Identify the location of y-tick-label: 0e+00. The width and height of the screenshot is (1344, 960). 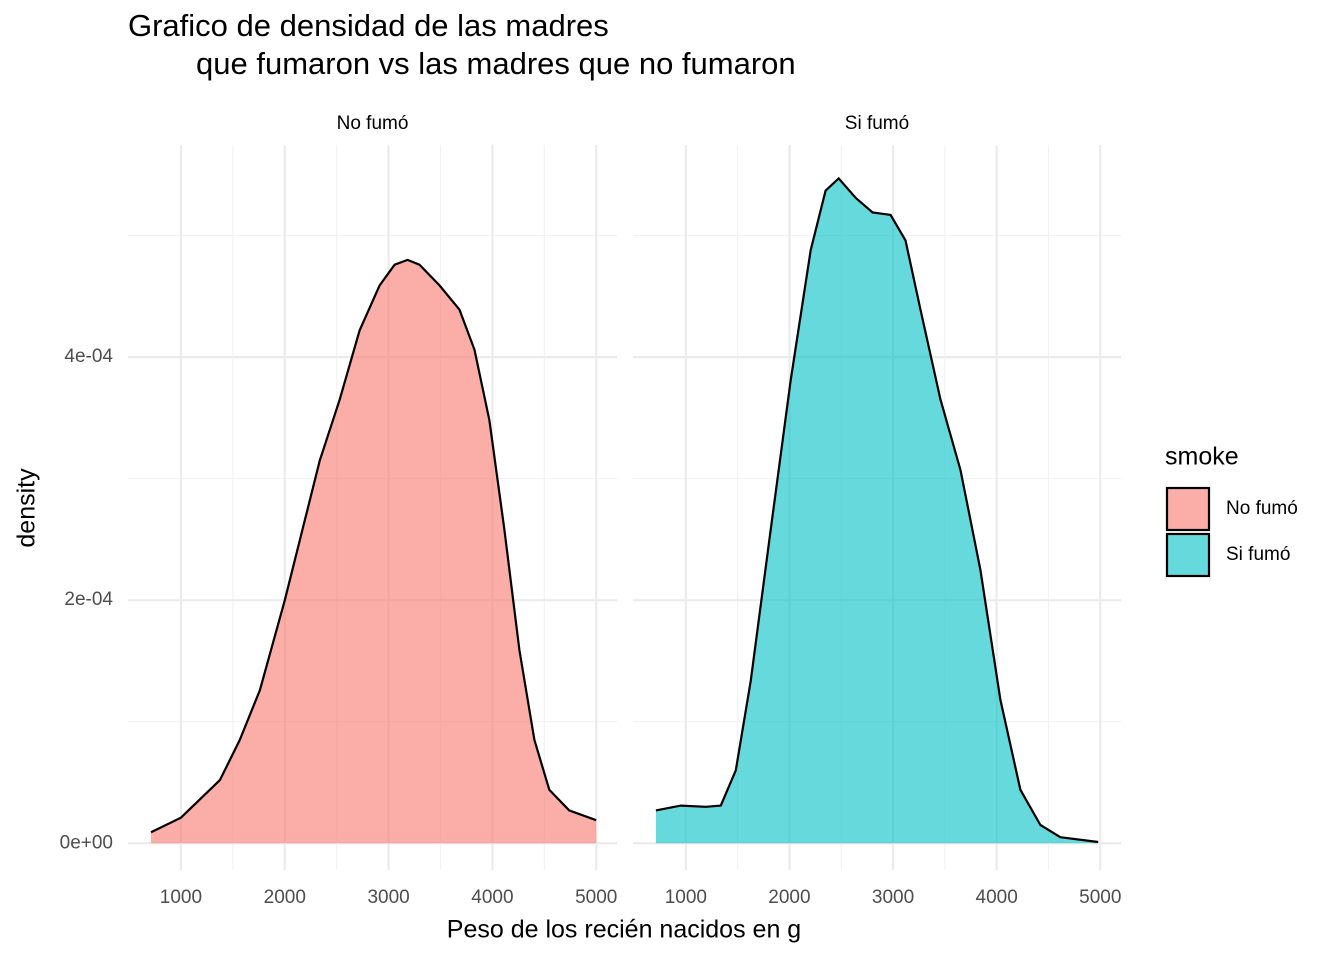
(86, 842).